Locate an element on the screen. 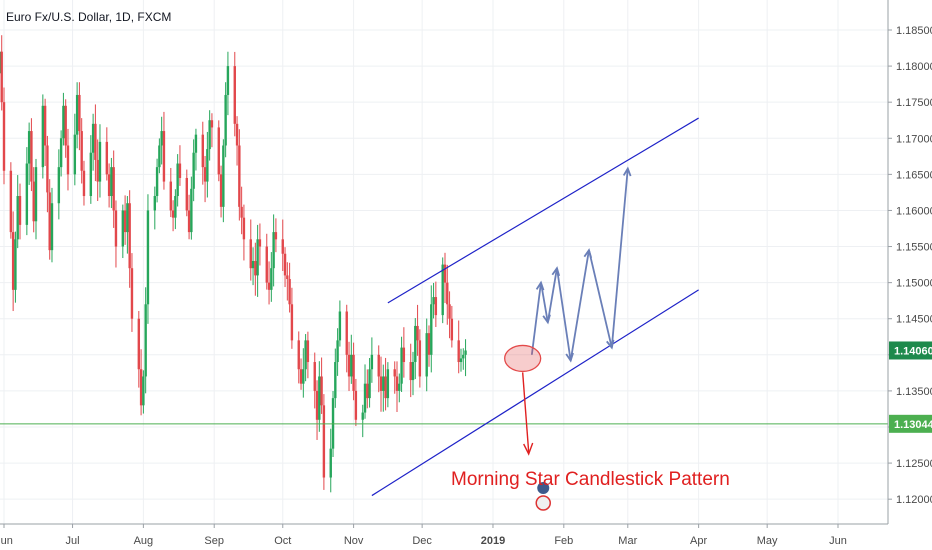 This screenshot has height=550, width=932. chart-title: Euro Fx/U.S. Dollar, 1D, FXCM is located at coordinates (89, 17).